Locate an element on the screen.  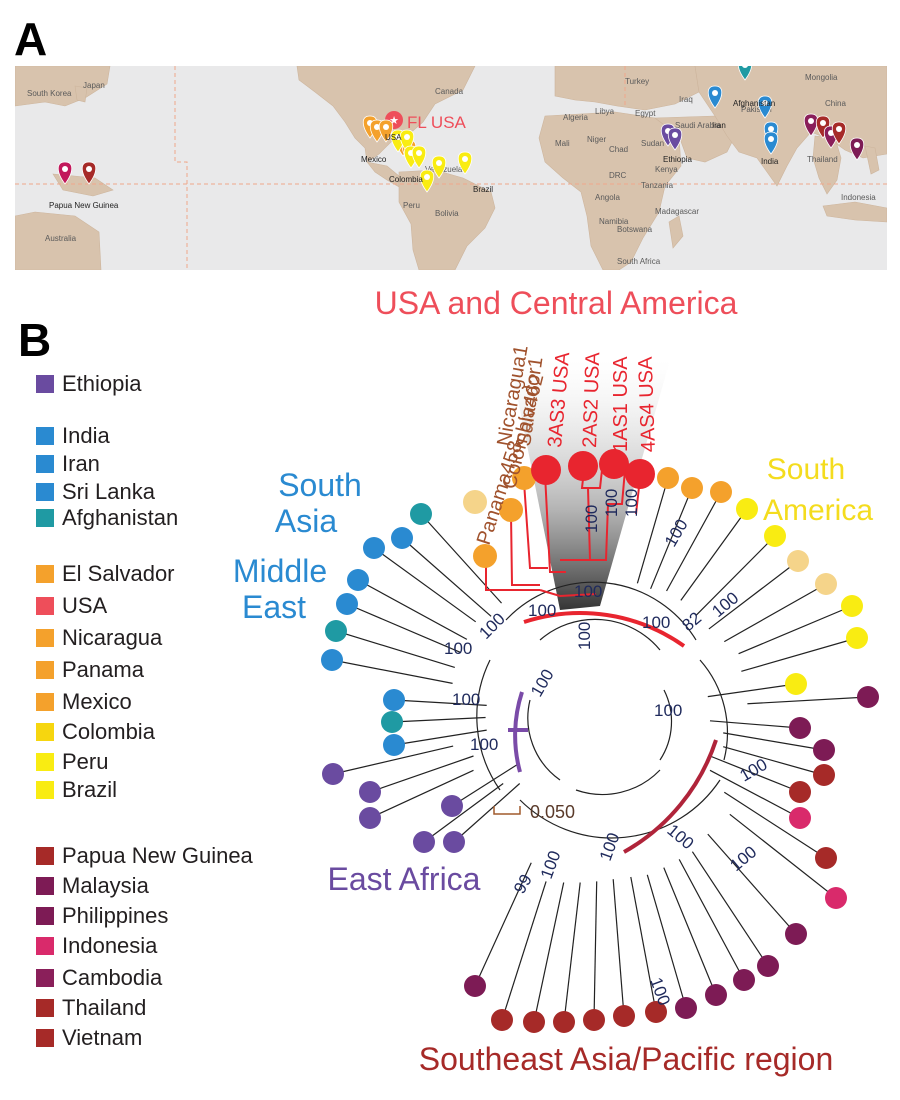
legend-label: Mexico is located at coordinates (97, 701).